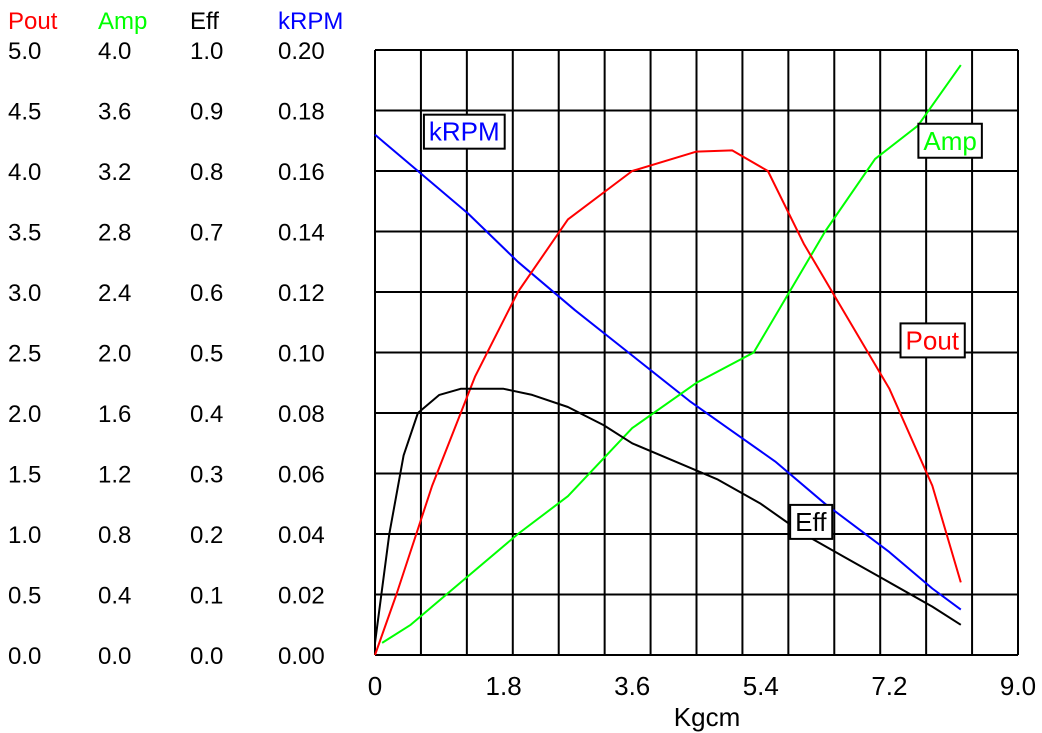  Describe the element at coordinates (301, 293) in the screenshot. I see `y-tick-label-krpm: 0.12` at that location.